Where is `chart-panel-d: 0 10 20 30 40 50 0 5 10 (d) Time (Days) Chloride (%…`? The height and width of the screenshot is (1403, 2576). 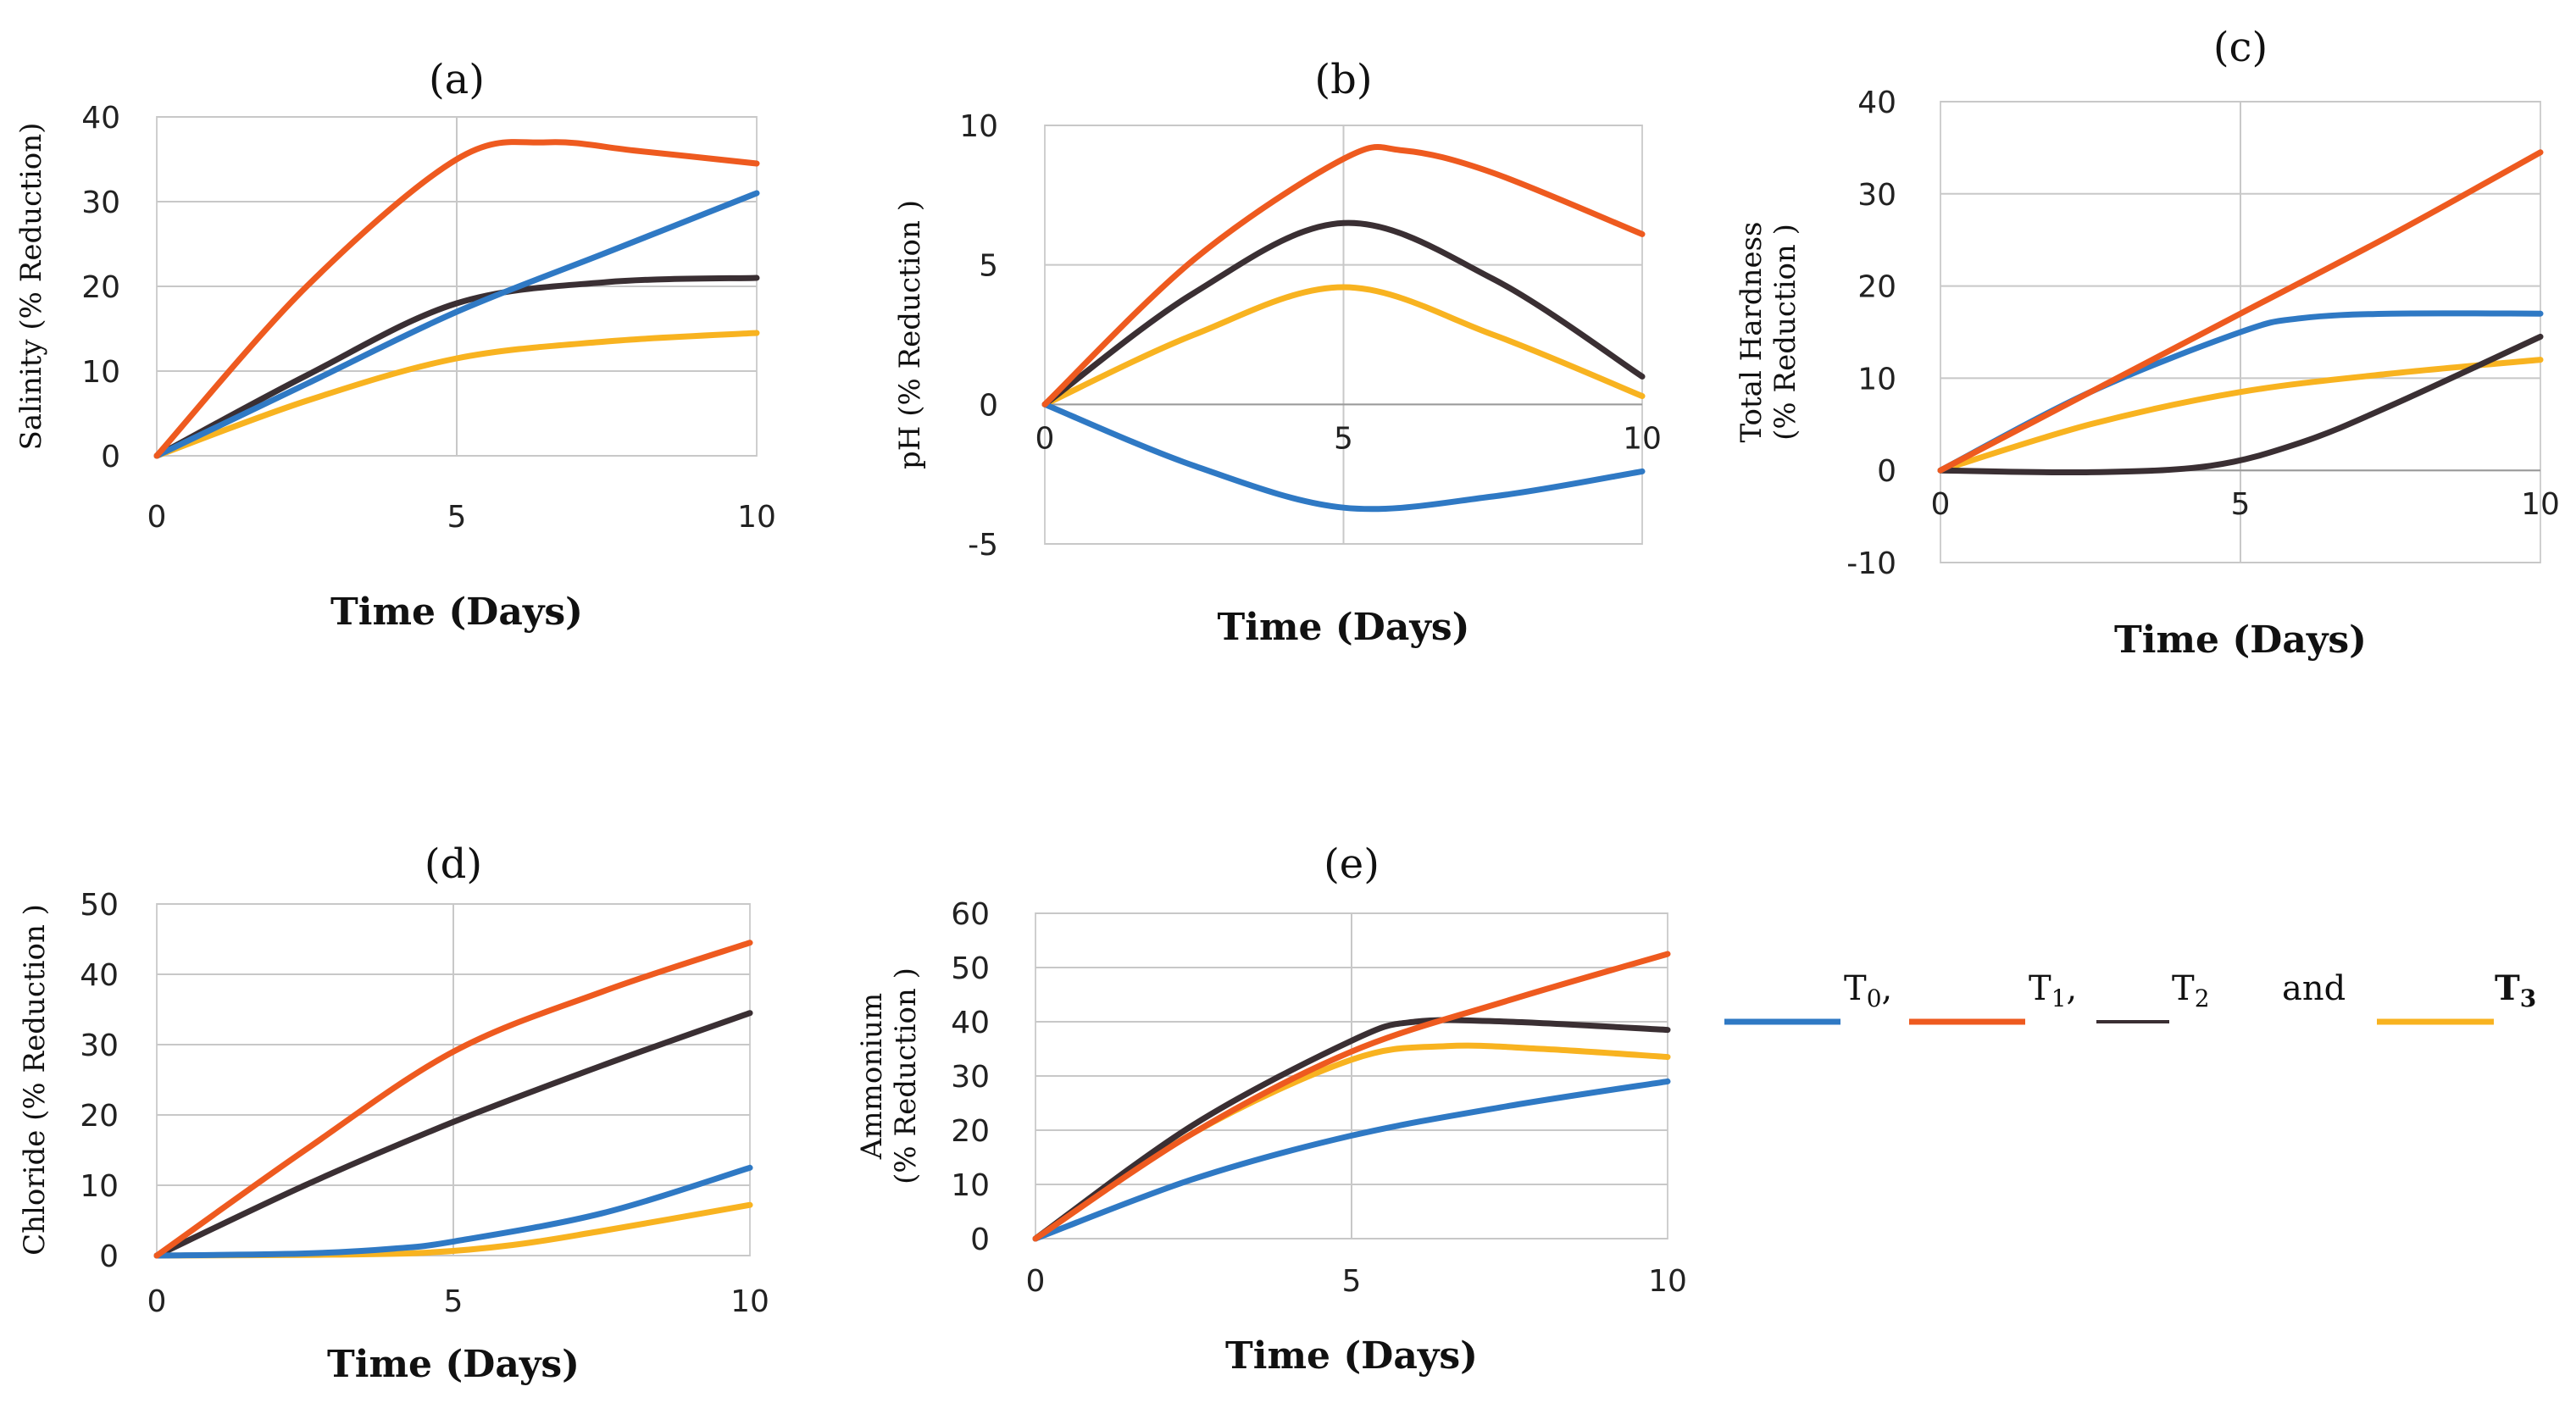
chart-panel-d: 0 10 20 30 40 50 0 5 10 (d) Time (Days) Chloride (%… is located at coordinates (393, 1113).